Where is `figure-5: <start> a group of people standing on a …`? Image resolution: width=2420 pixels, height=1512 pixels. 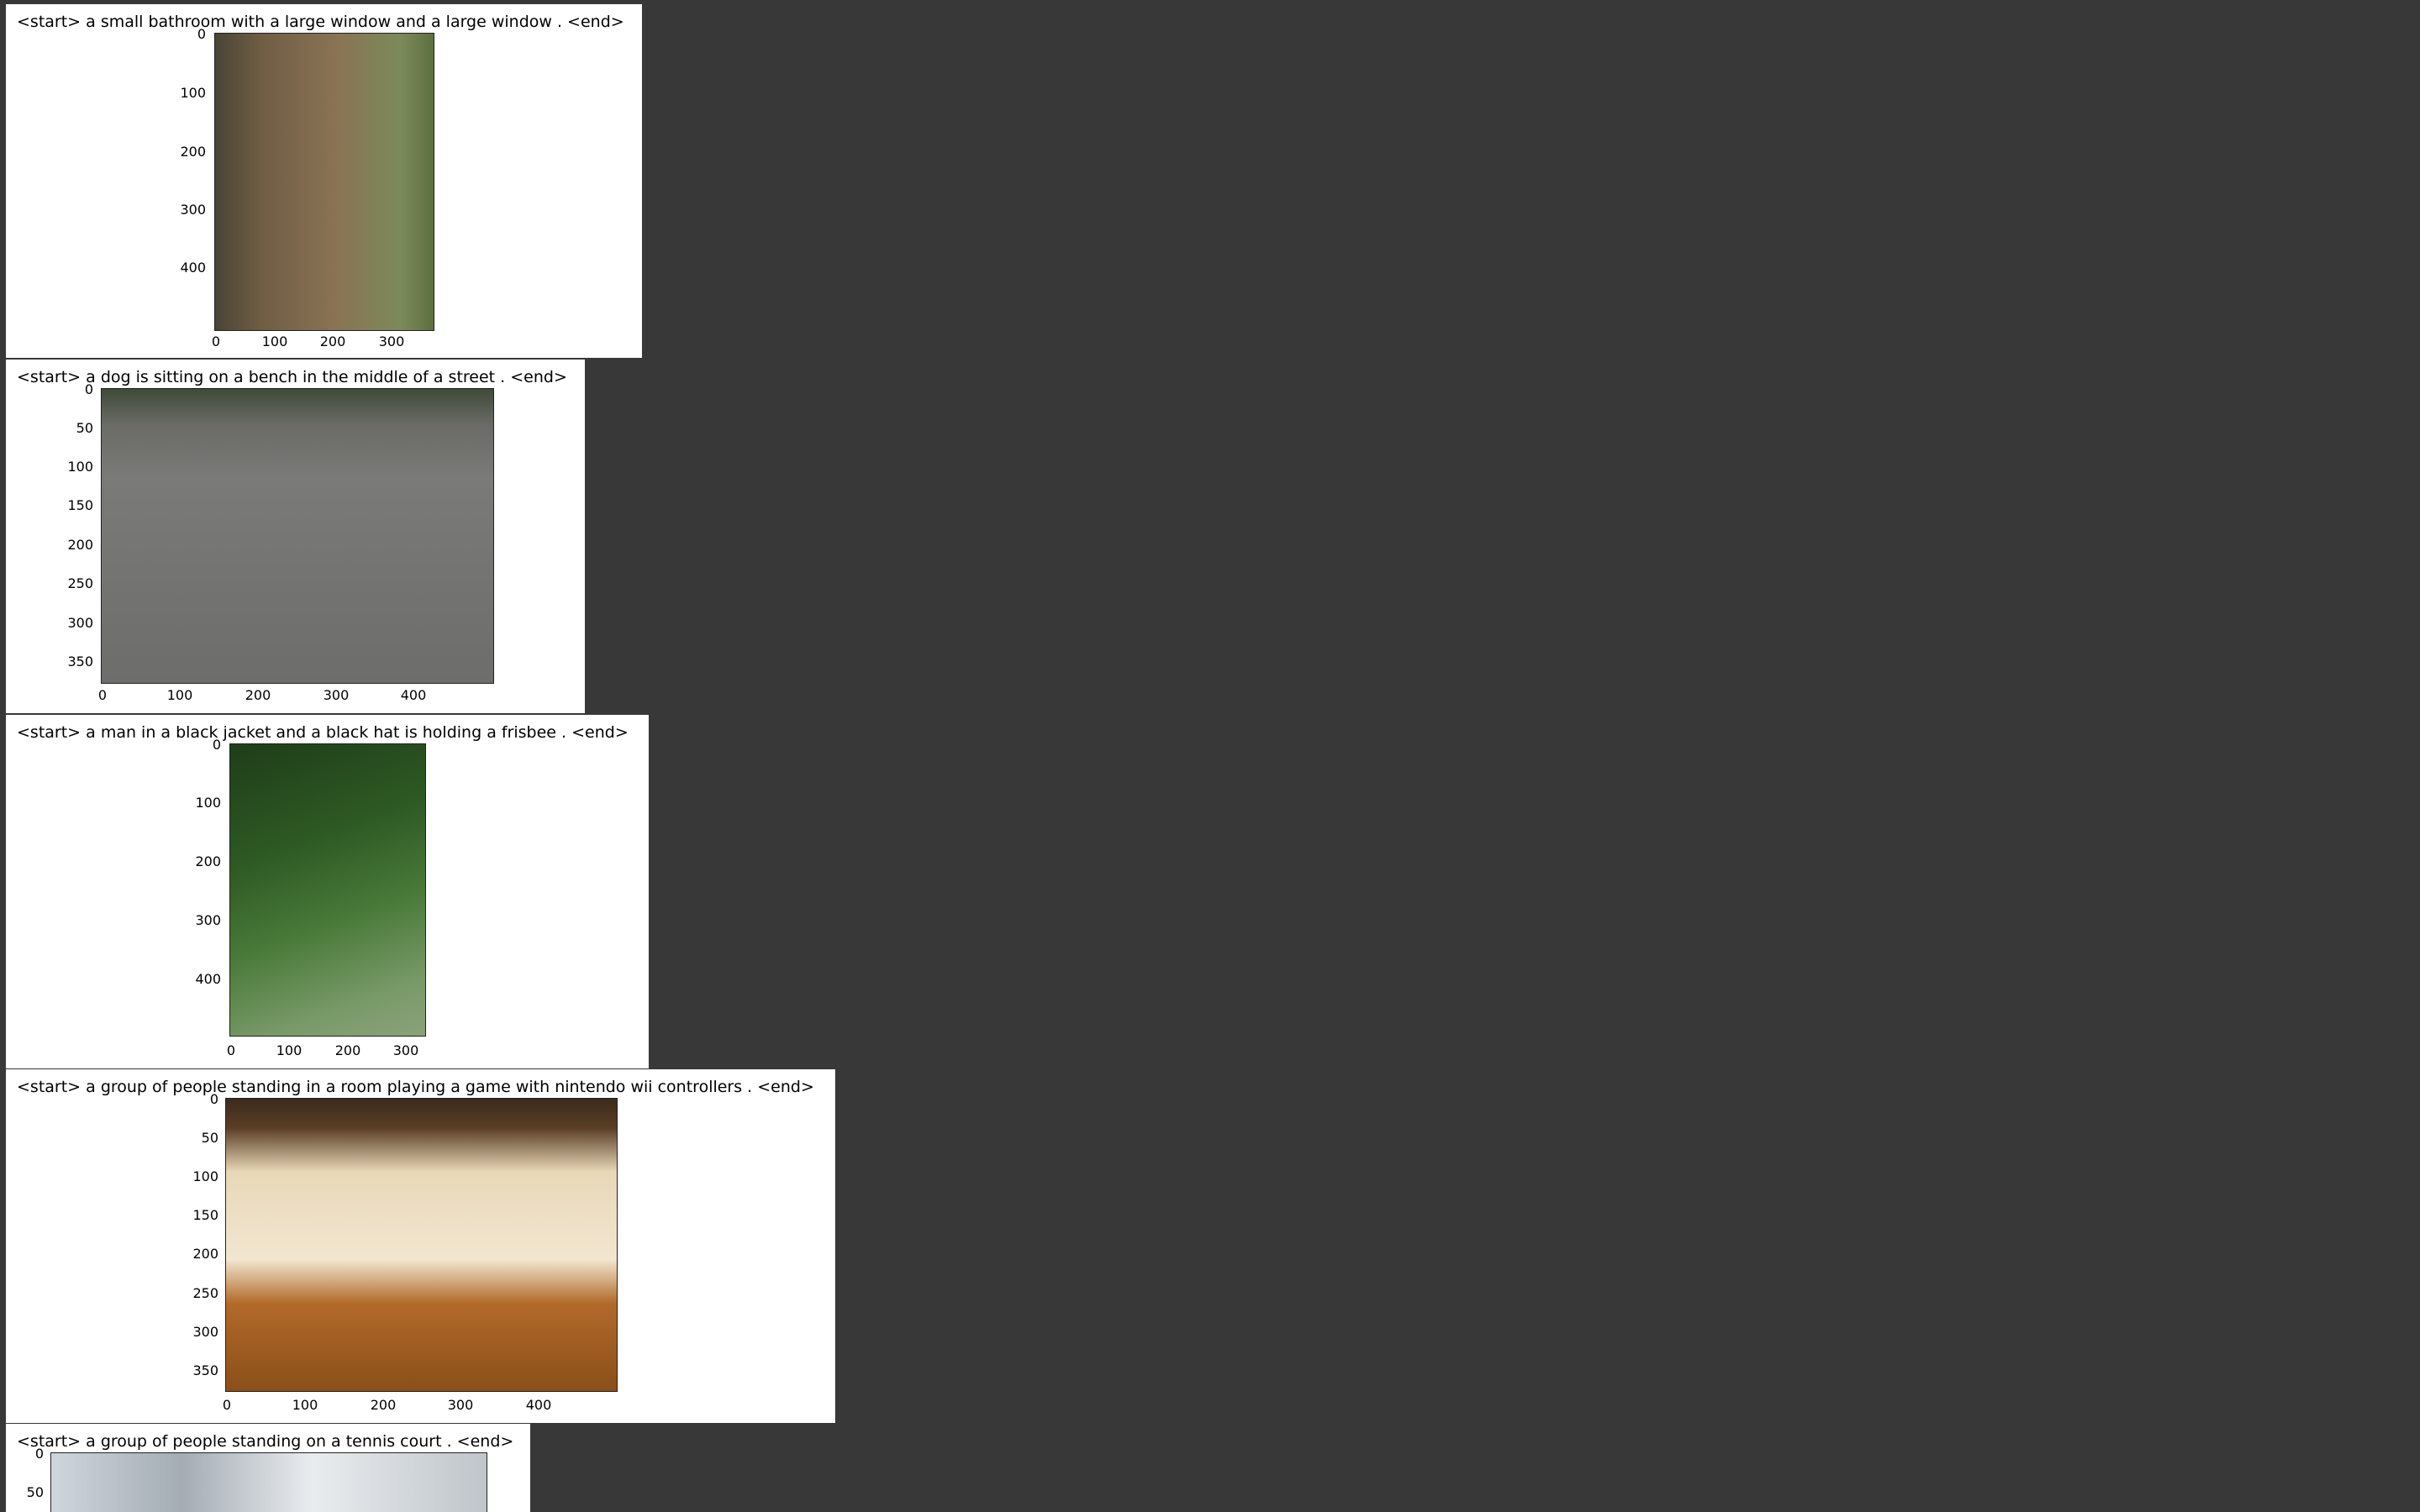 figure-5: <start> a group of people standing on a … is located at coordinates (268, 1468).